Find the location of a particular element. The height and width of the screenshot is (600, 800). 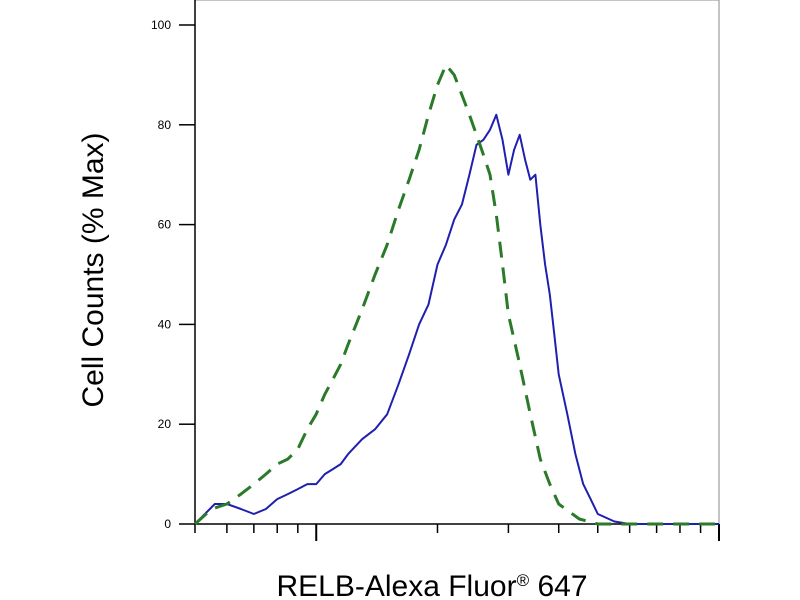

y-tick-label: 60 is located at coordinates (165, 225).